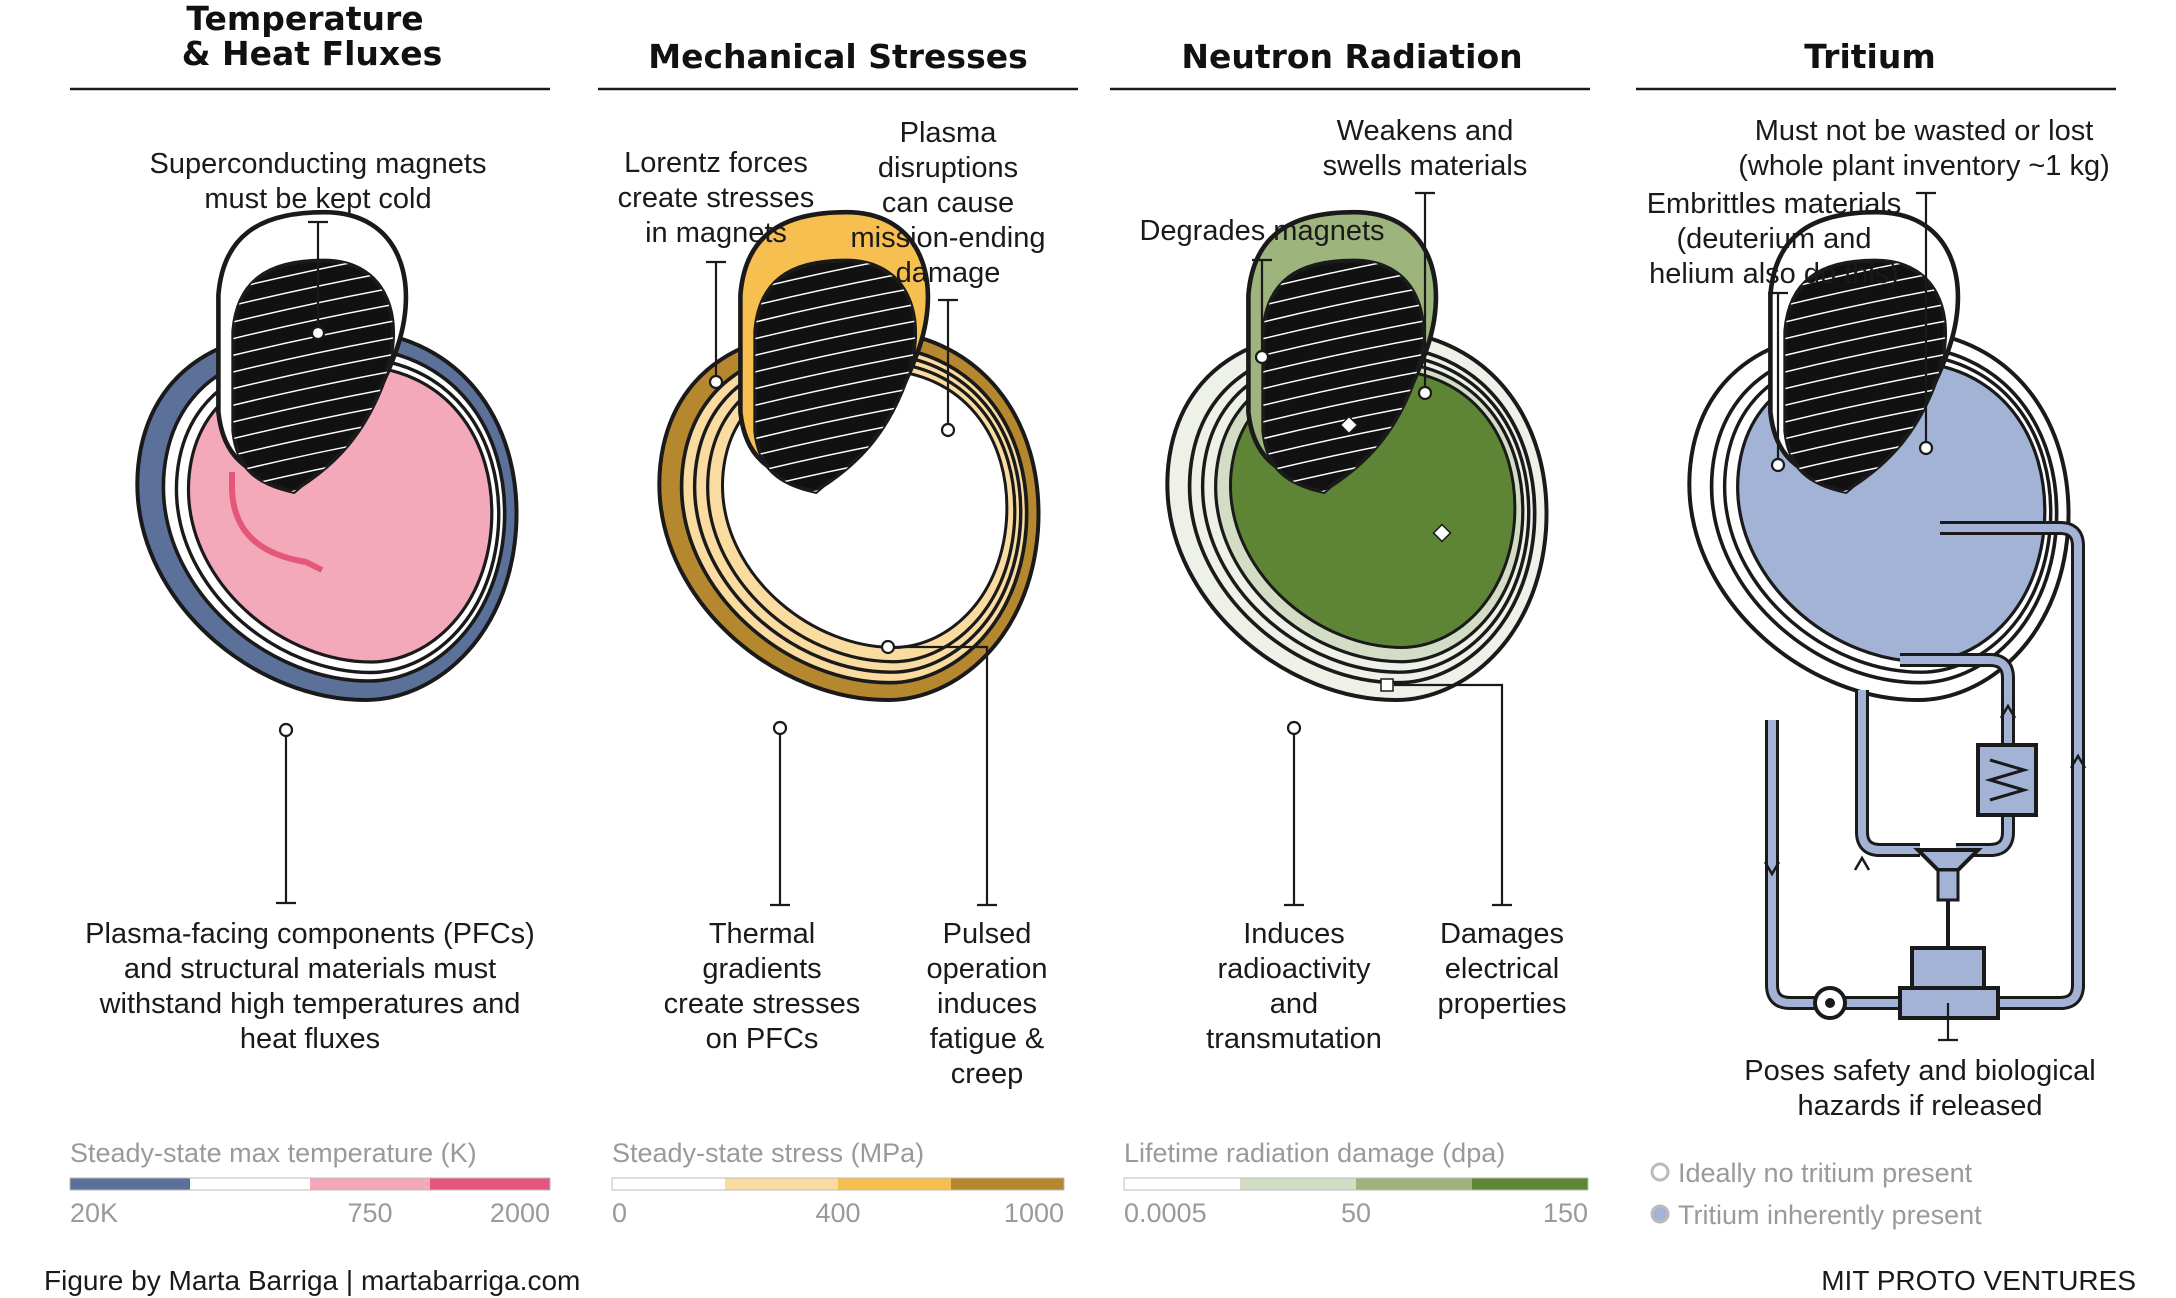 This screenshot has height=1298, width=2176. What do you see at coordinates (1925, 765) in the screenshot?
I see `tritium-fuel-cycle` at bounding box center [1925, 765].